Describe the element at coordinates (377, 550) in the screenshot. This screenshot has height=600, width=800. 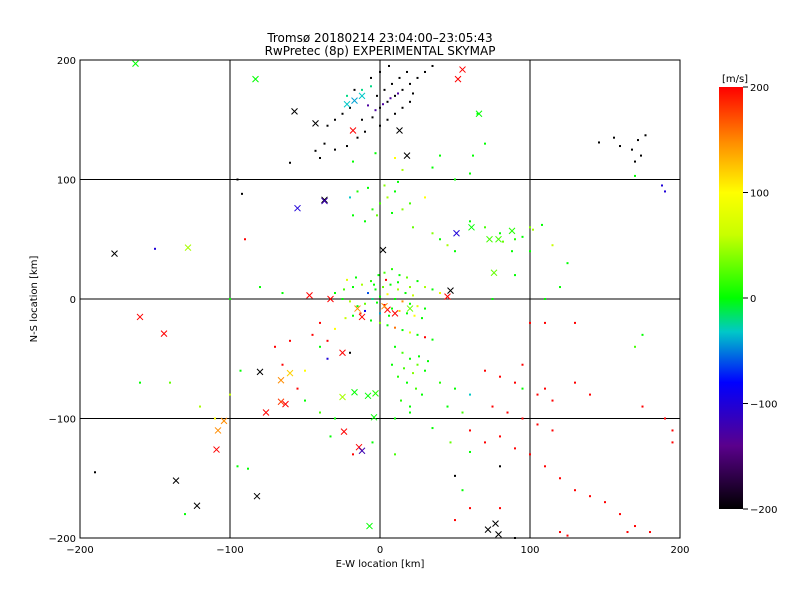
I see `x-axis: −200 −100 0 100 200` at that location.